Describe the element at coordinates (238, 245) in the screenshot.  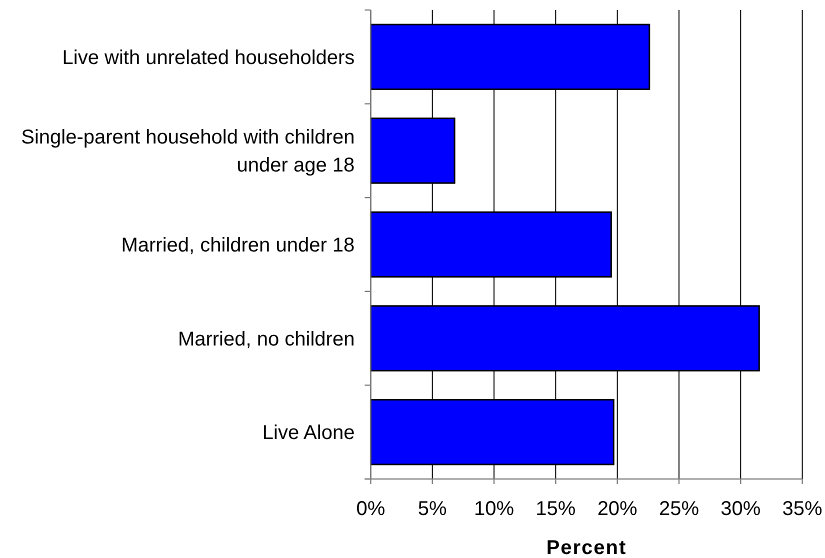
I see `y-tick-label: Married, children under 18` at that location.